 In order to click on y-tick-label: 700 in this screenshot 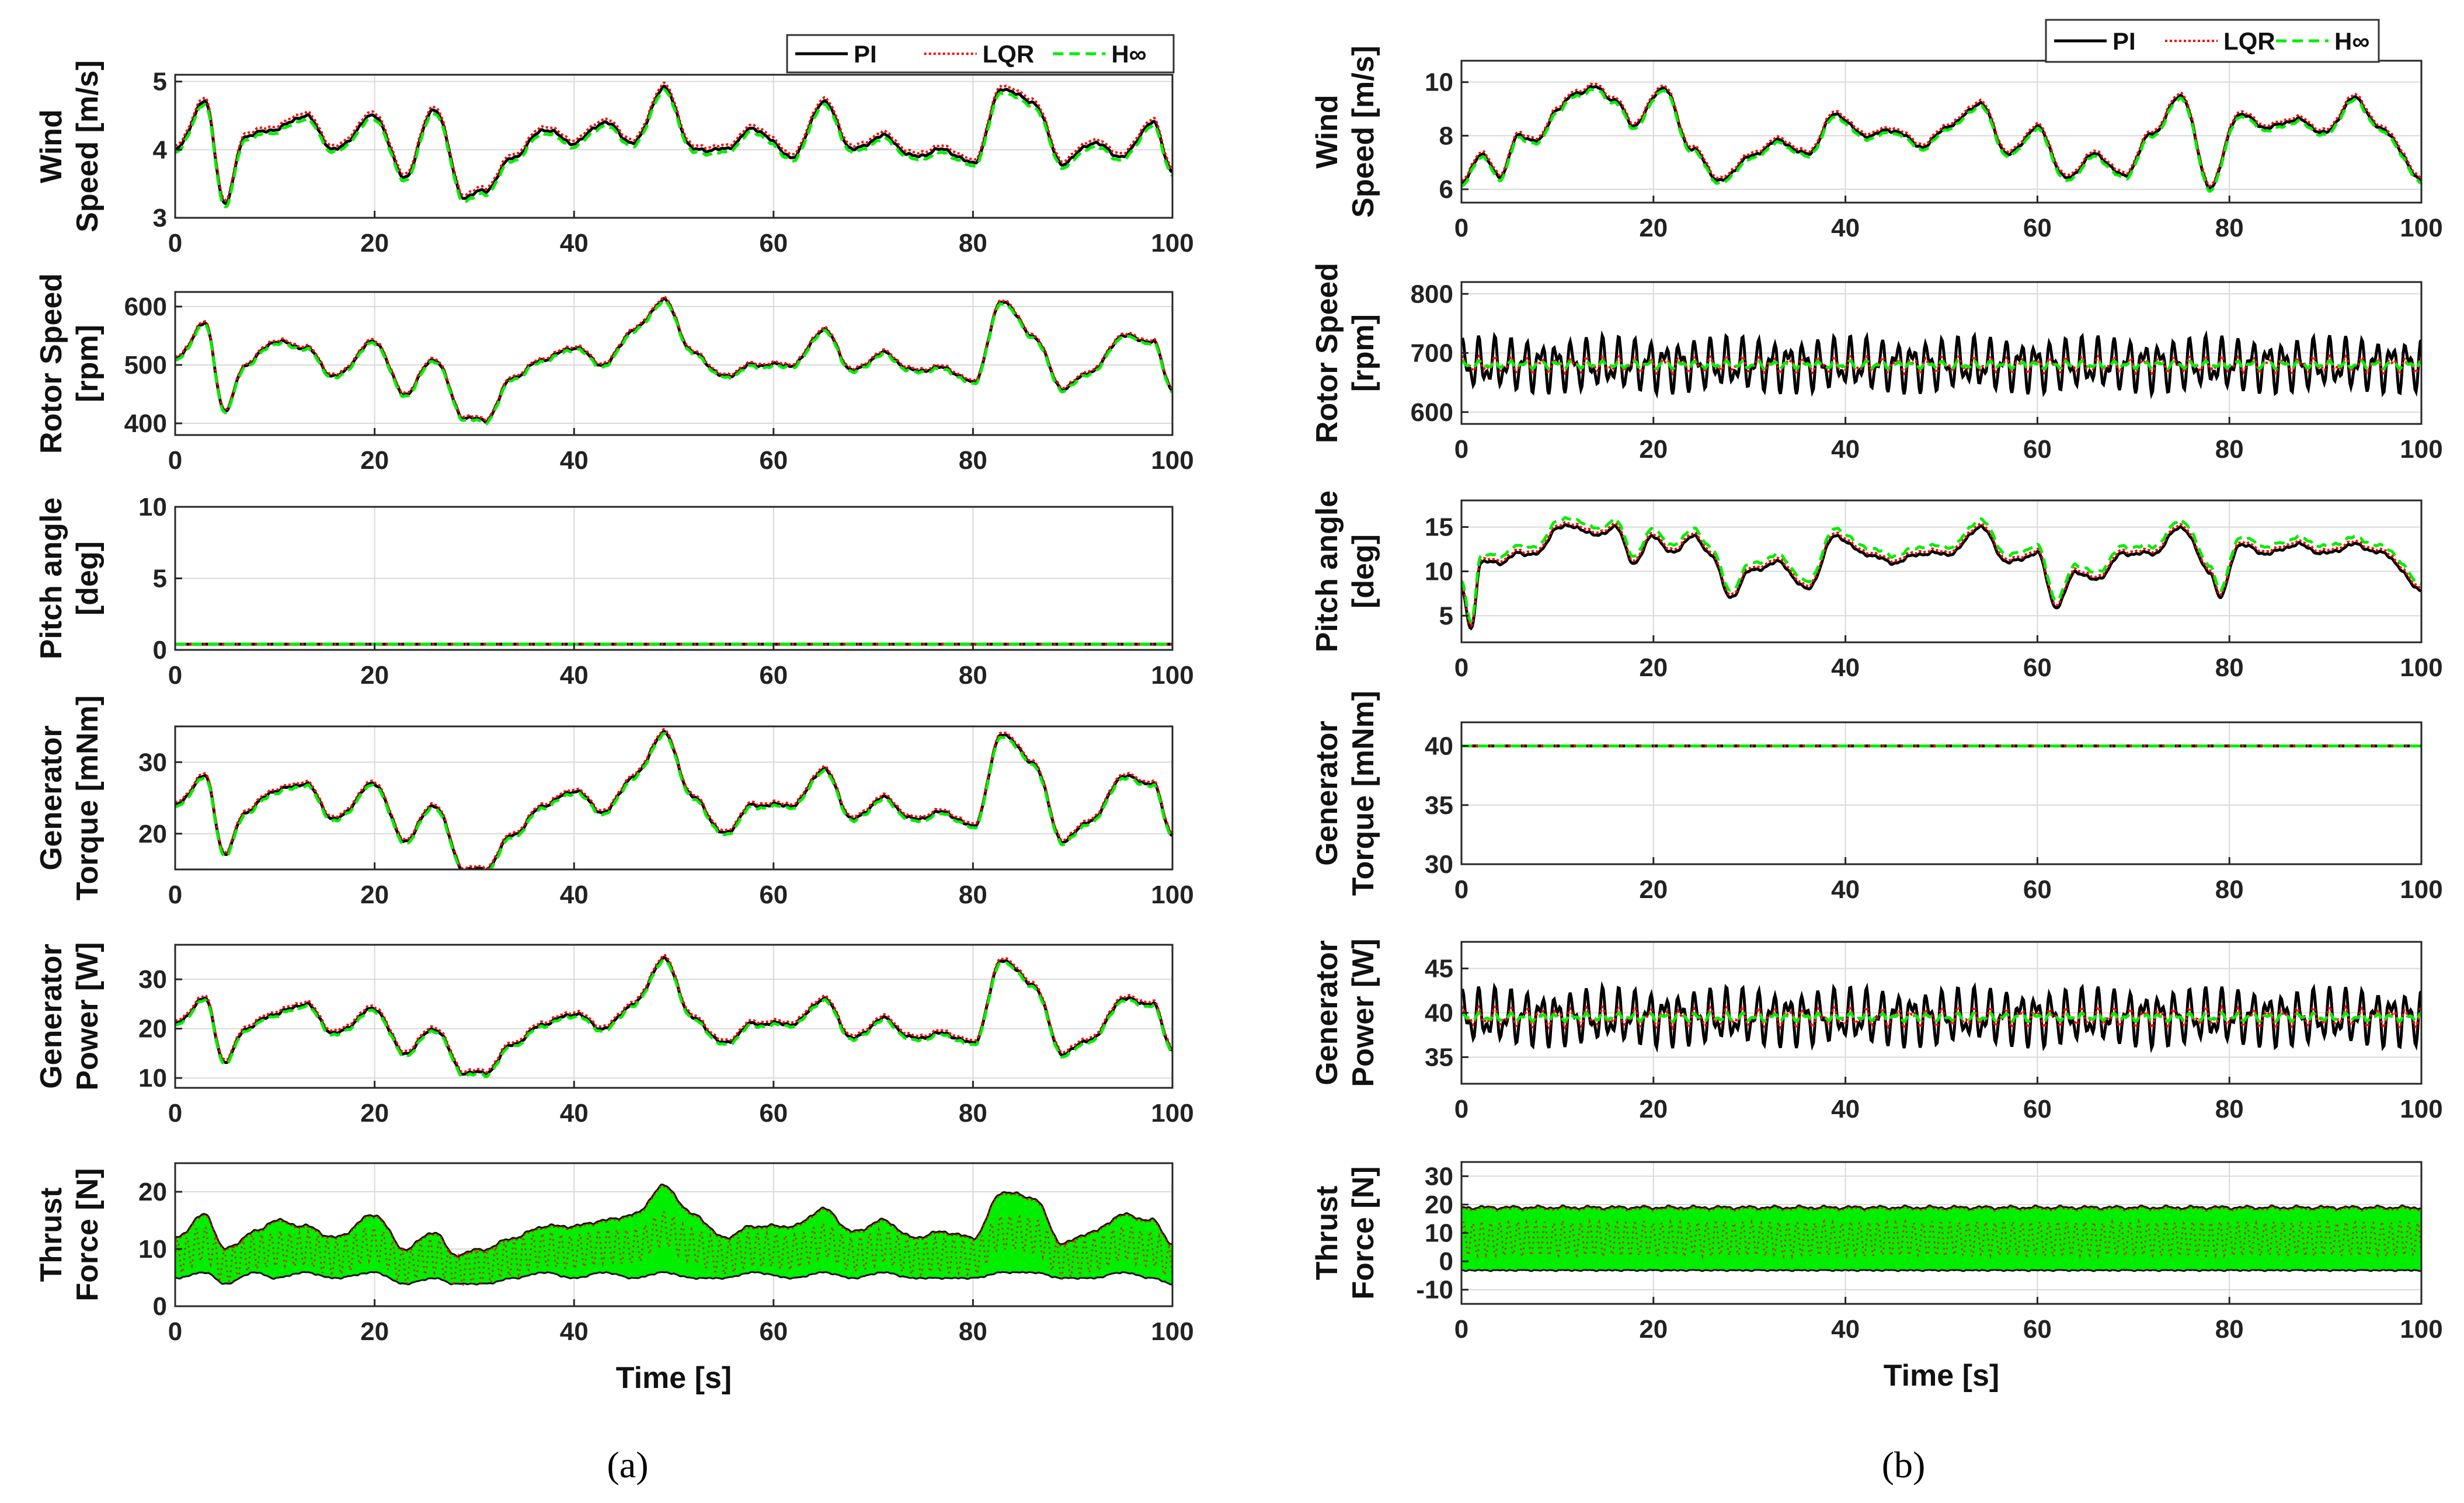, I will do `click(1432, 354)`.